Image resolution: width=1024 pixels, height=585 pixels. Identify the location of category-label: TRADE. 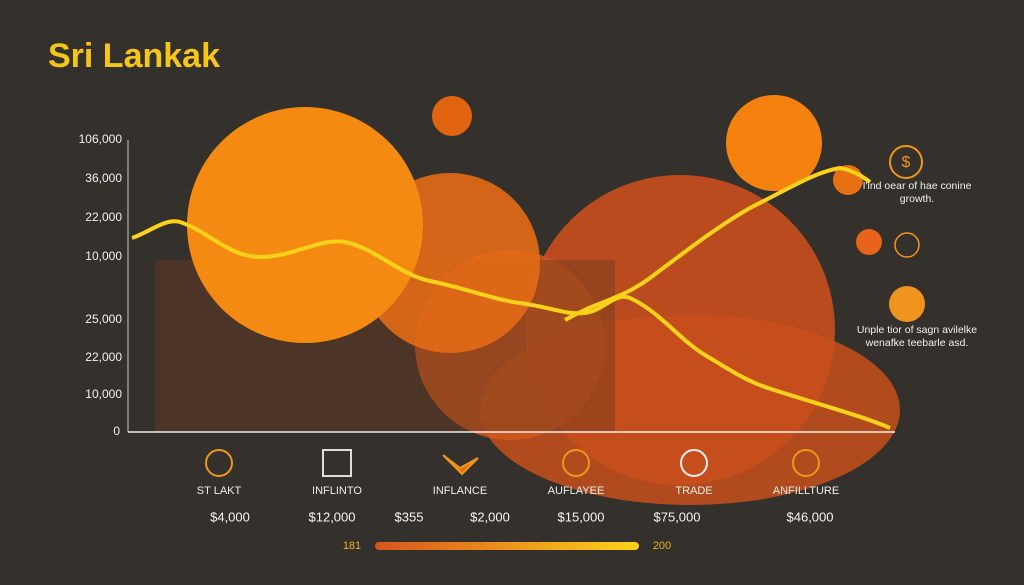
(693, 491).